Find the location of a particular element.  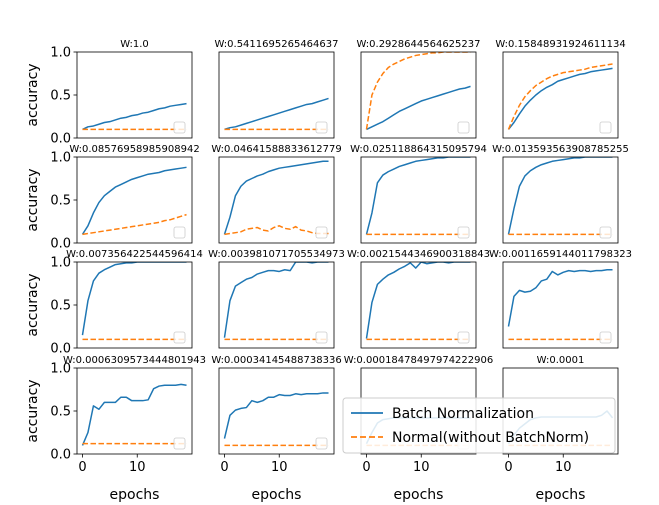

subplot-5: W:0.04641588833612779 is located at coordinates (276, 194).